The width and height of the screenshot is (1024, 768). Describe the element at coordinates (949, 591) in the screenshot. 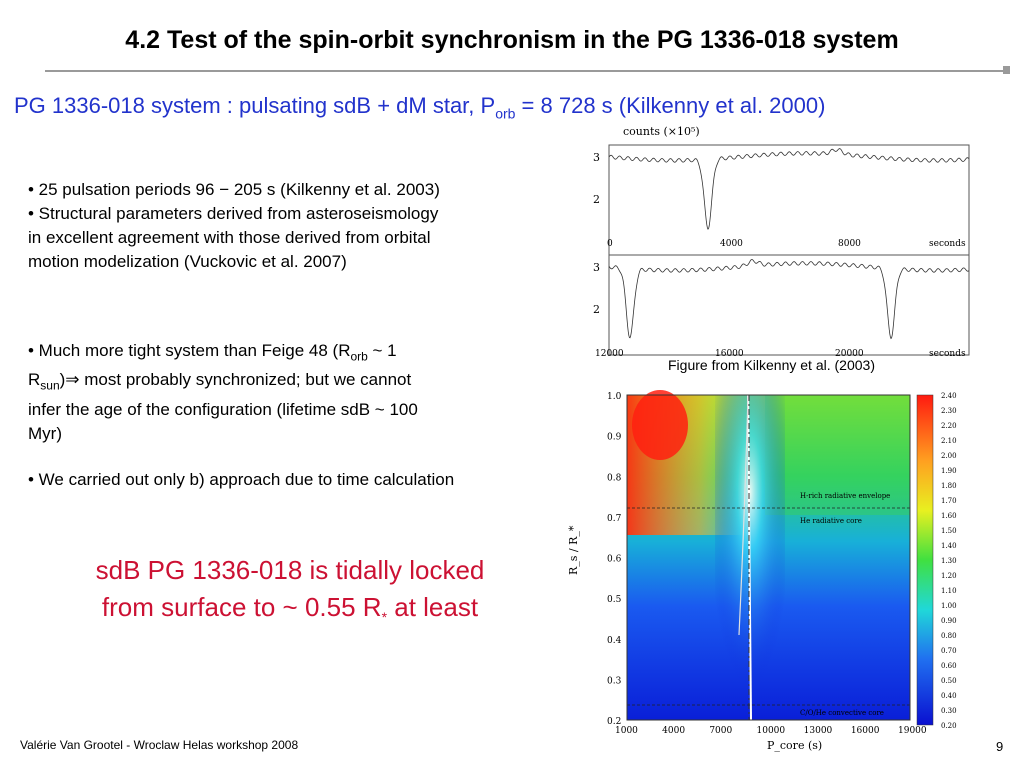

I see `colorbar-tick-label: 1.10` at that location.